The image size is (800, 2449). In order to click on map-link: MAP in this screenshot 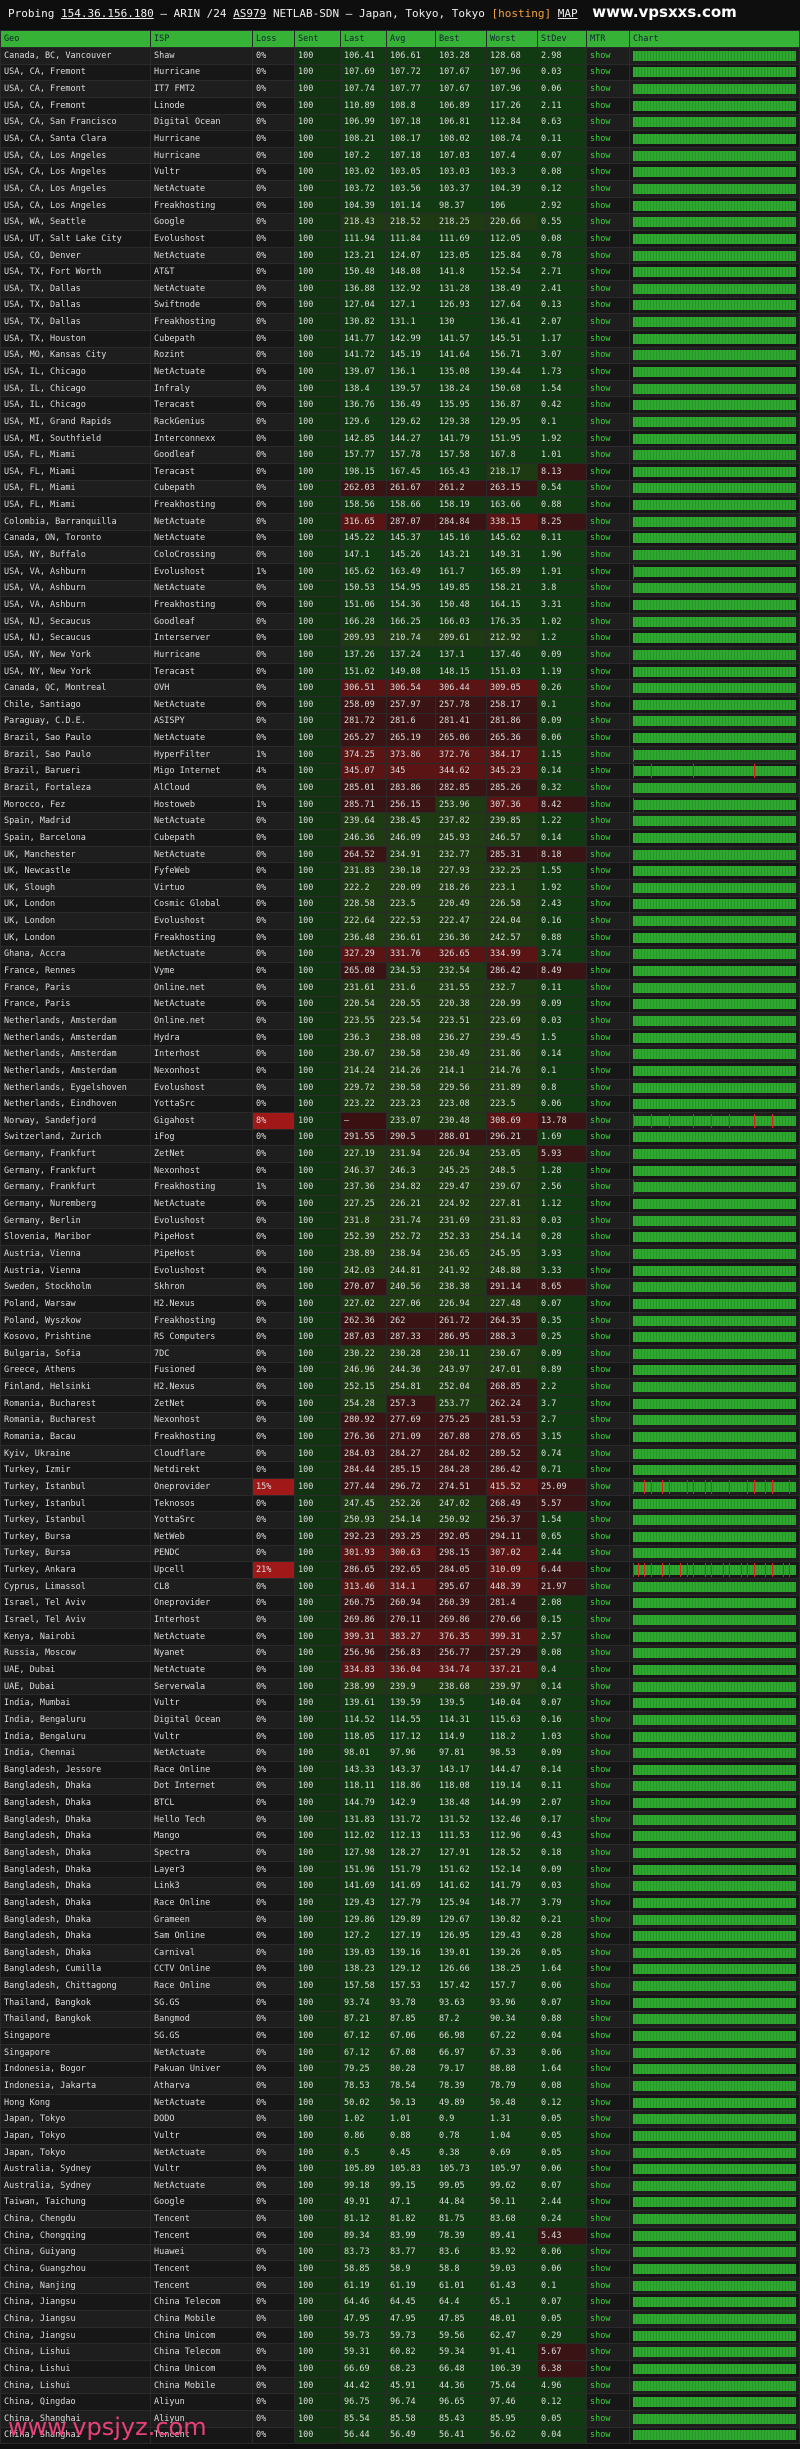, I will do `click(567, 13)`.